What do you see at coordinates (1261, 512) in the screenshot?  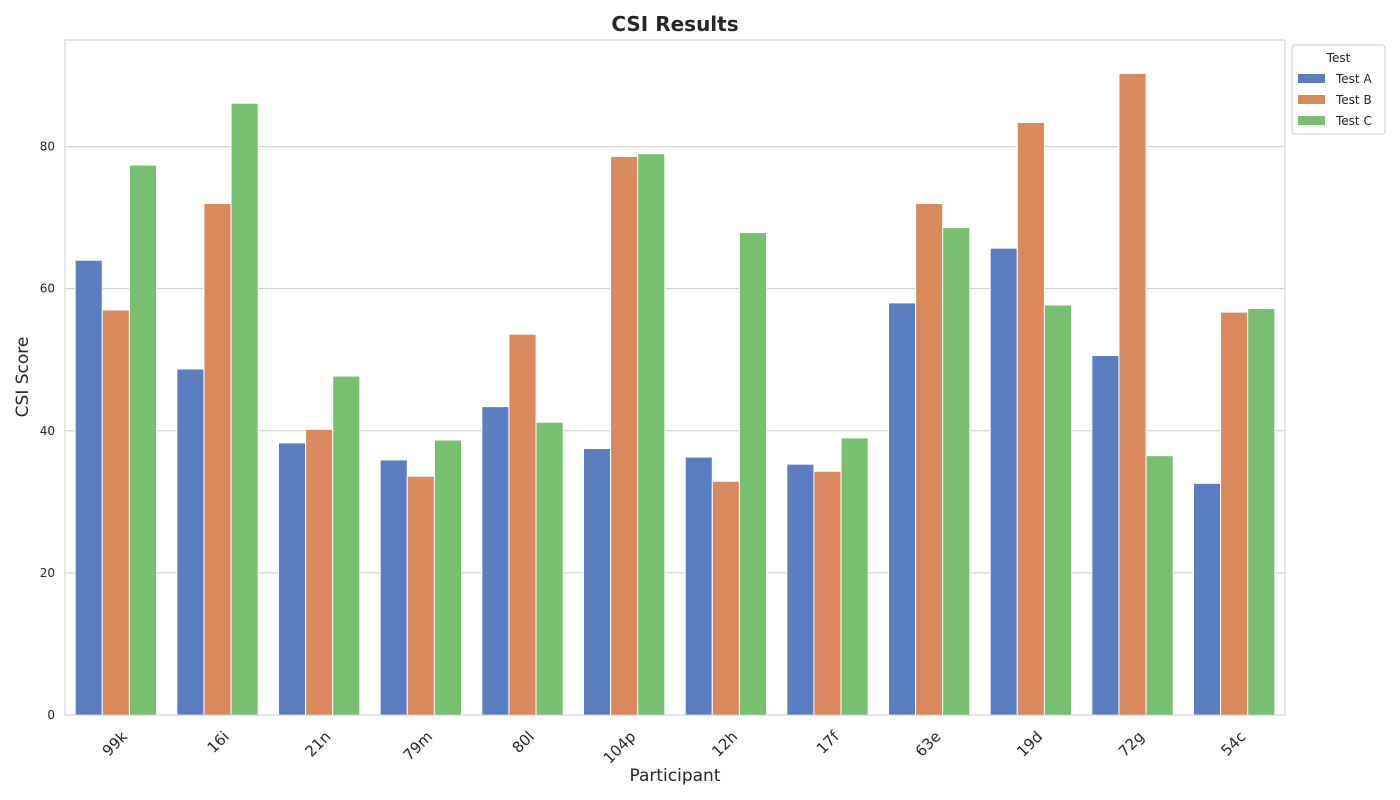 I see `bar-54c-test-c` at bounding box center [1261, 512].